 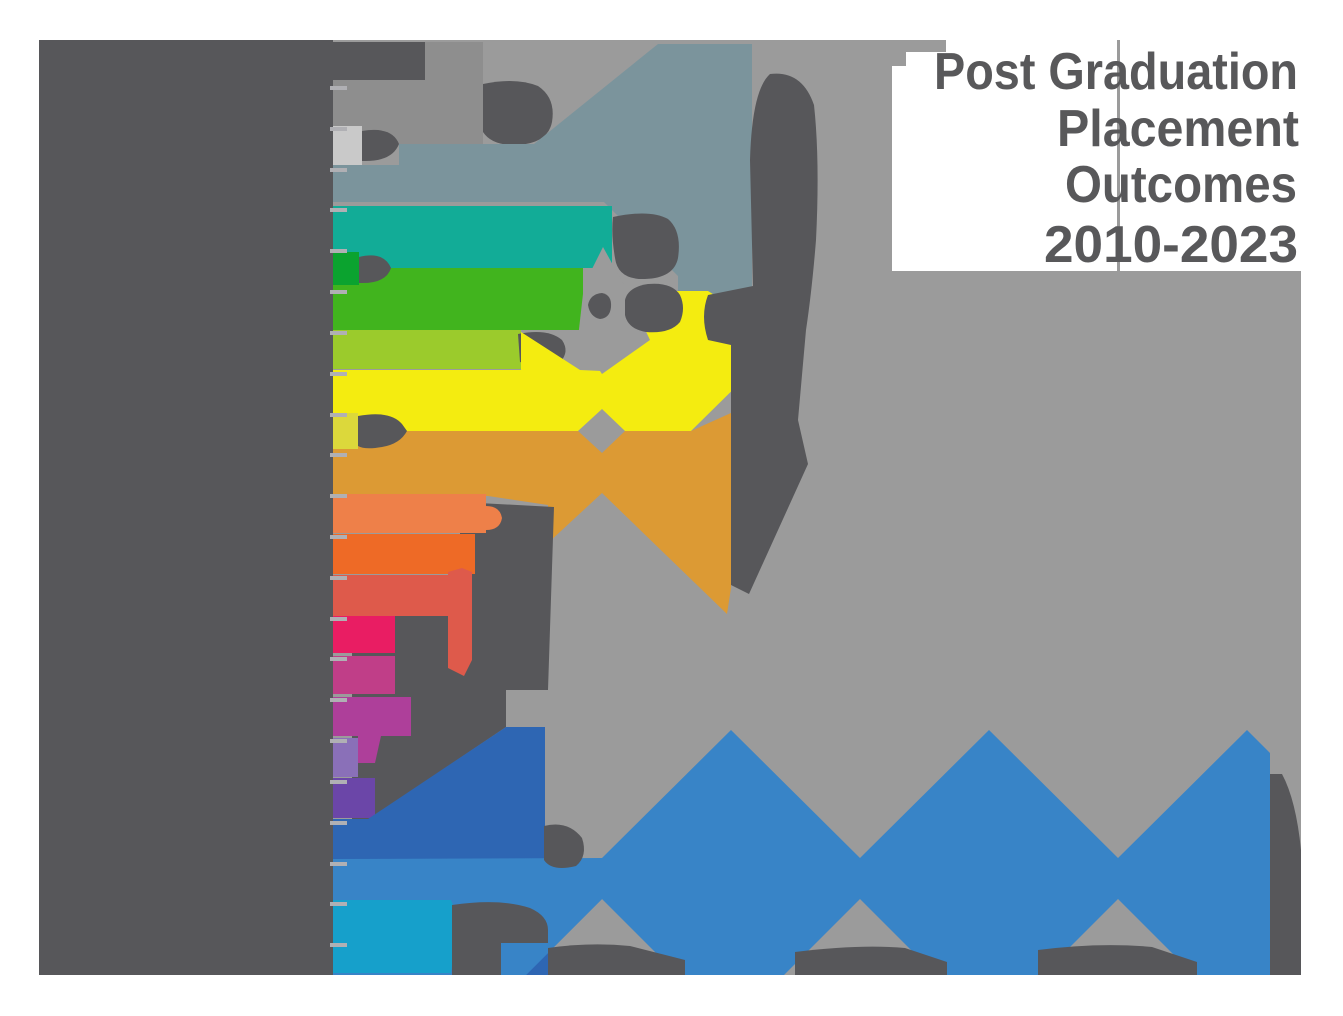 What do you see at coordinates (1171, 244) in the screenshot?
I see `svg-text: 2010-2023` at bounding box center [1171, 244].